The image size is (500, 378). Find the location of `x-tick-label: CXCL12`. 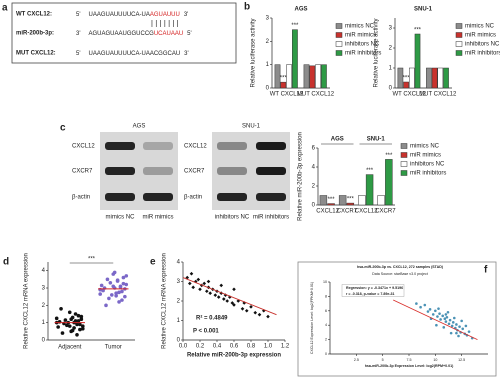

x-tick-label: CXCL12 is located at coordinates (327, 212).